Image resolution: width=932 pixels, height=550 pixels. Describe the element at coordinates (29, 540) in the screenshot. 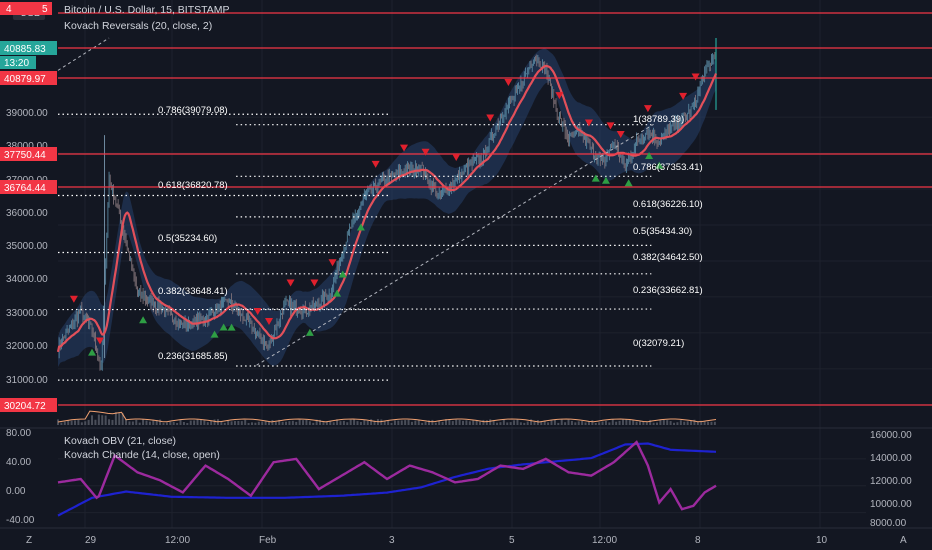

I see `timezone-icon: Z` at that location.